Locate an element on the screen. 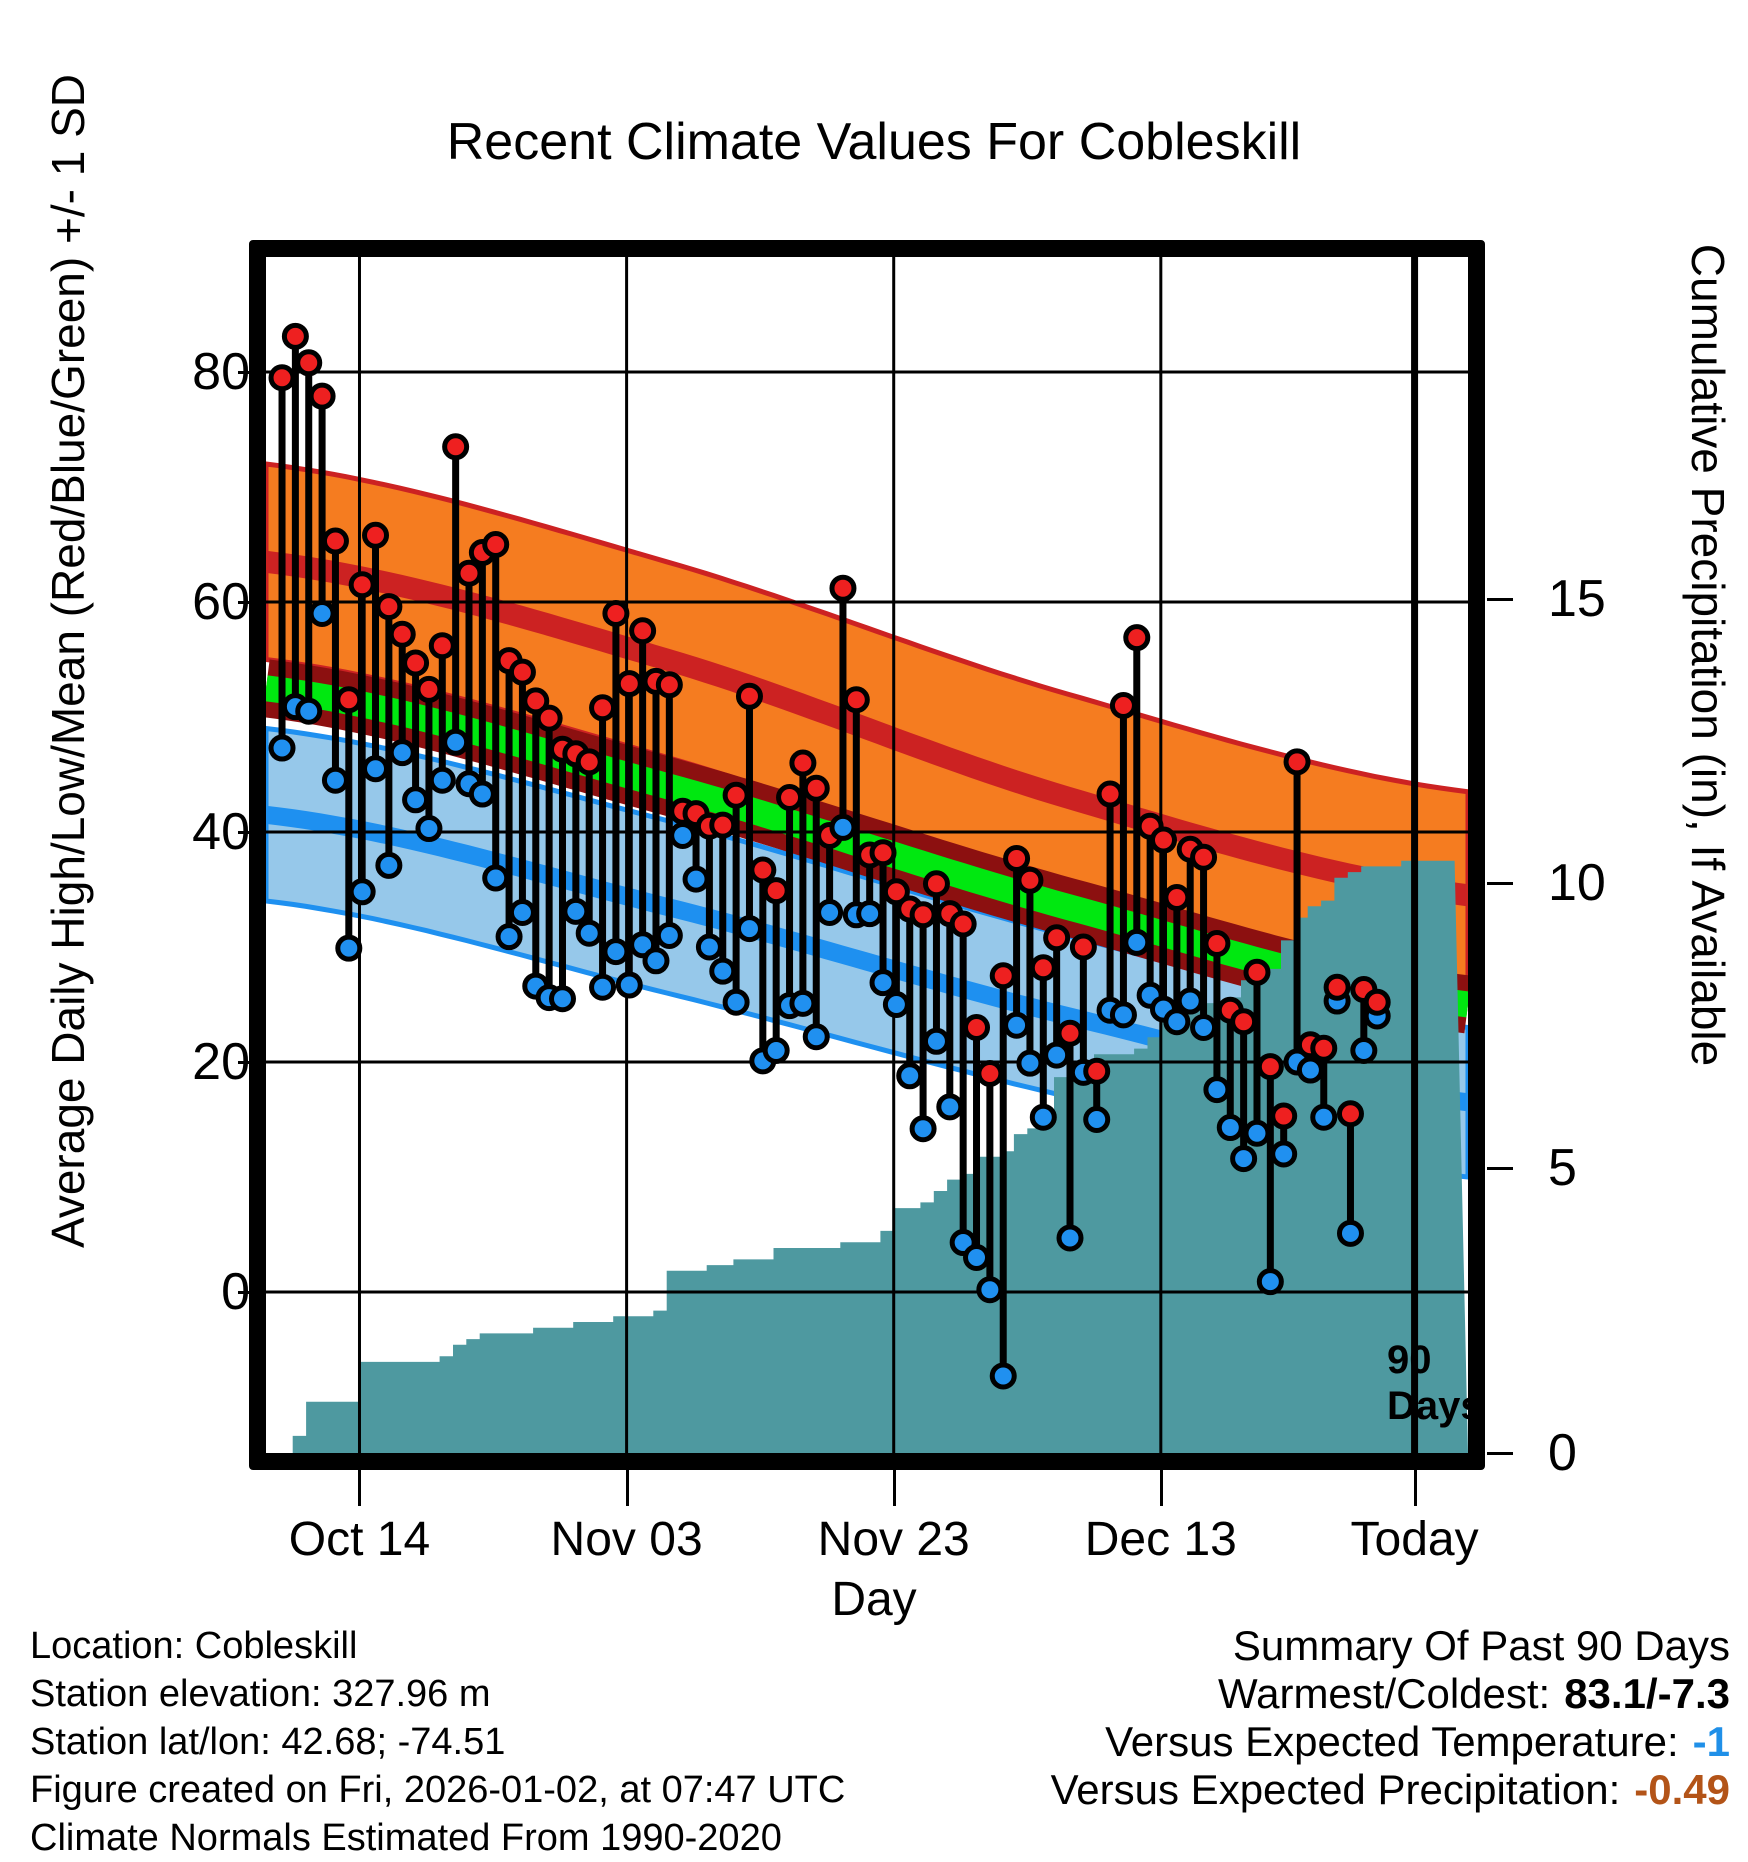 The image size is (1748, 1862). page-title: Recent Climate Values For Cobleskill is located at coordinates (874, 142).